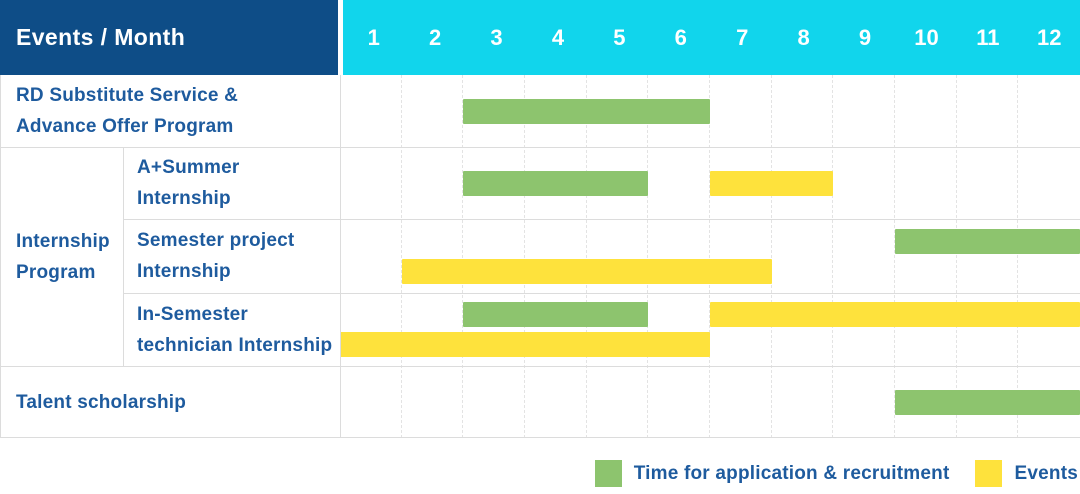 The image size is (1080, 494). What do you see at coordinates (1046, 473) in the screenshot?
I see `legend-label-events: Events` at bounding box center [1046, 473].